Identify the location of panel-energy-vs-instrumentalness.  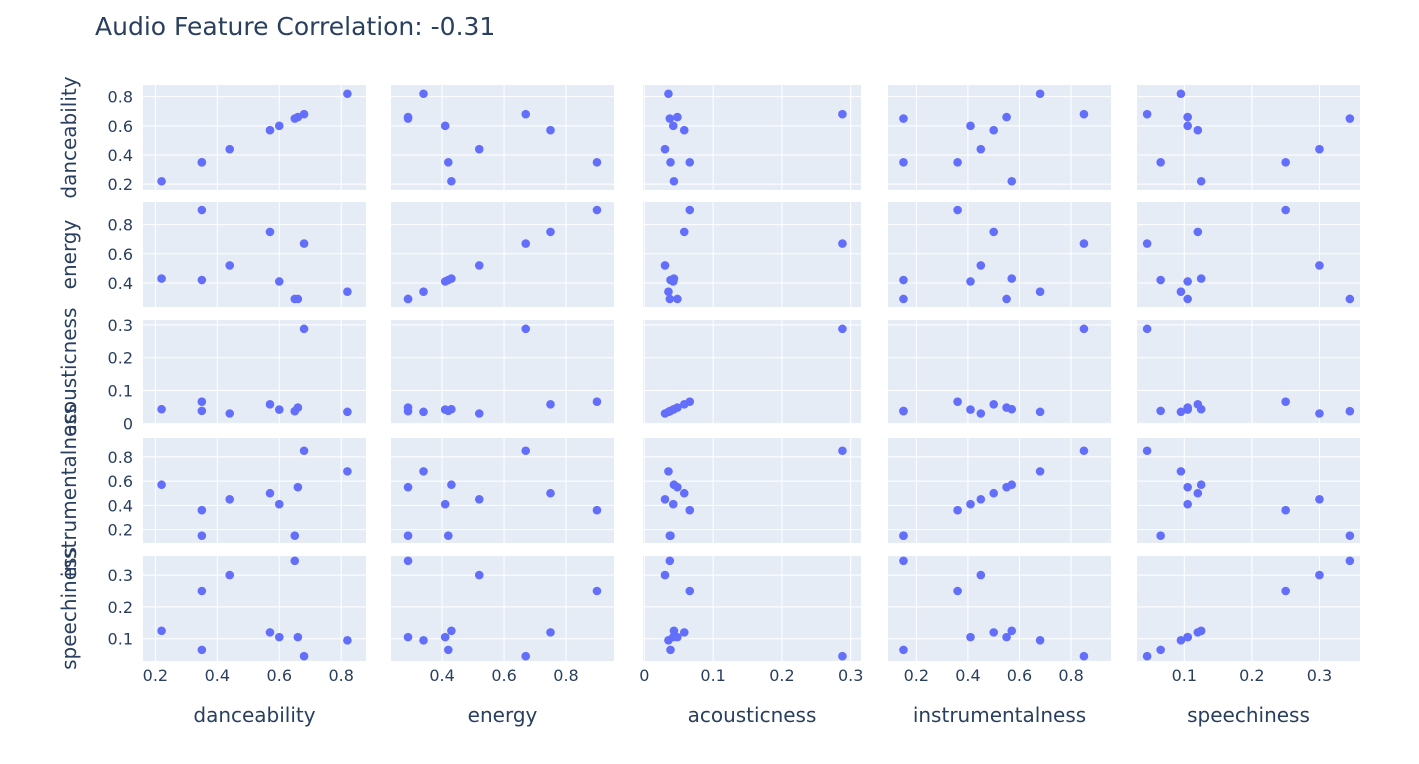
(999, 254).